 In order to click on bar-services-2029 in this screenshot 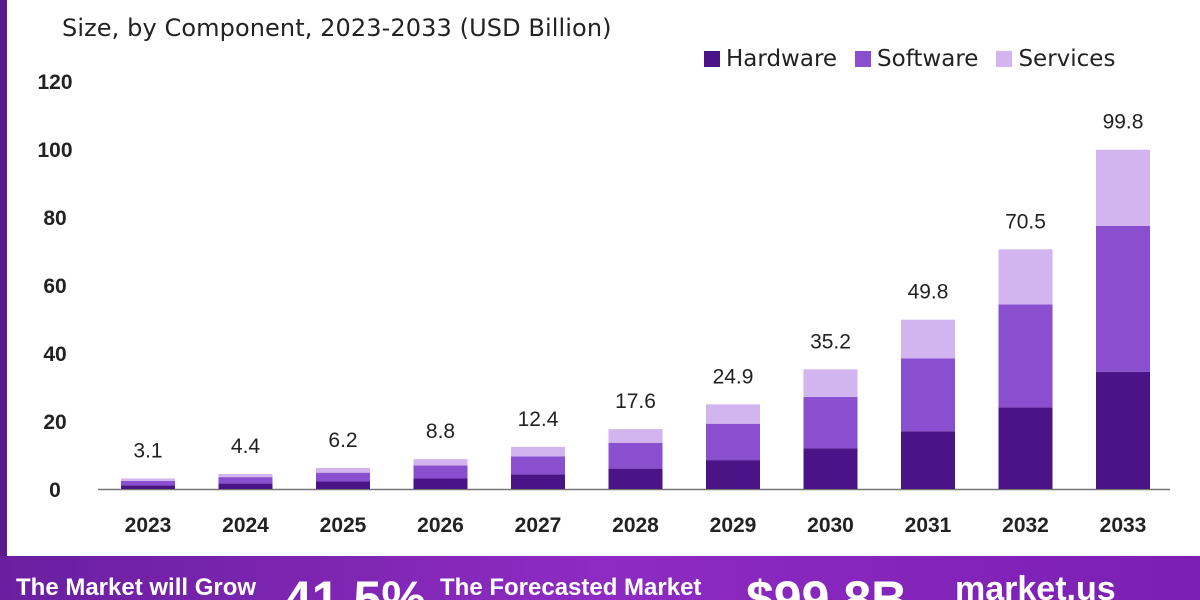, I will do `click(733, 414)`.